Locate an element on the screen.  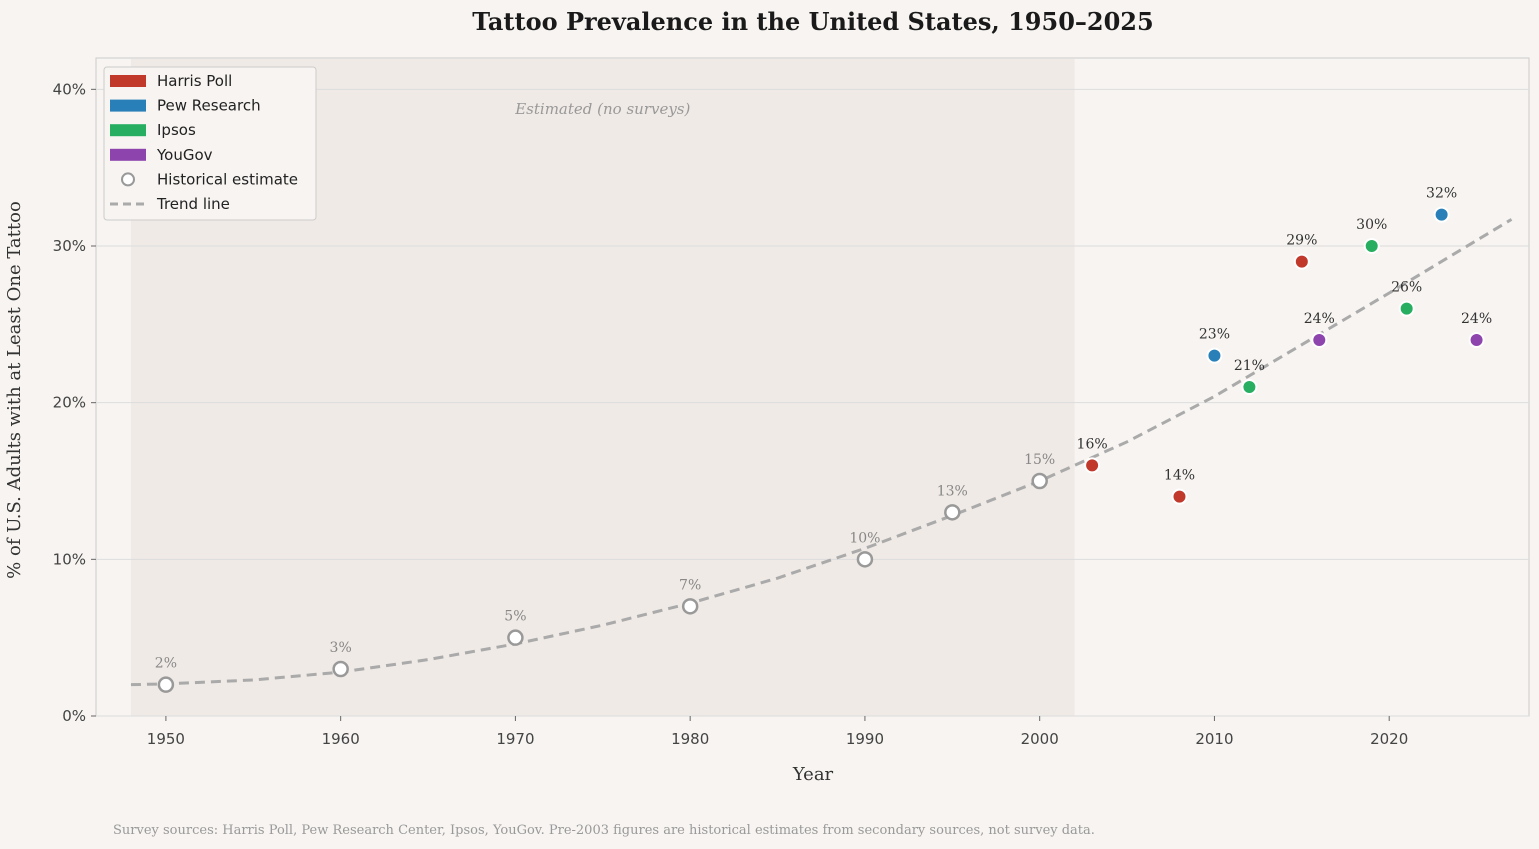
x-tick-label: 2010 is located at coordinates (1214, 739).